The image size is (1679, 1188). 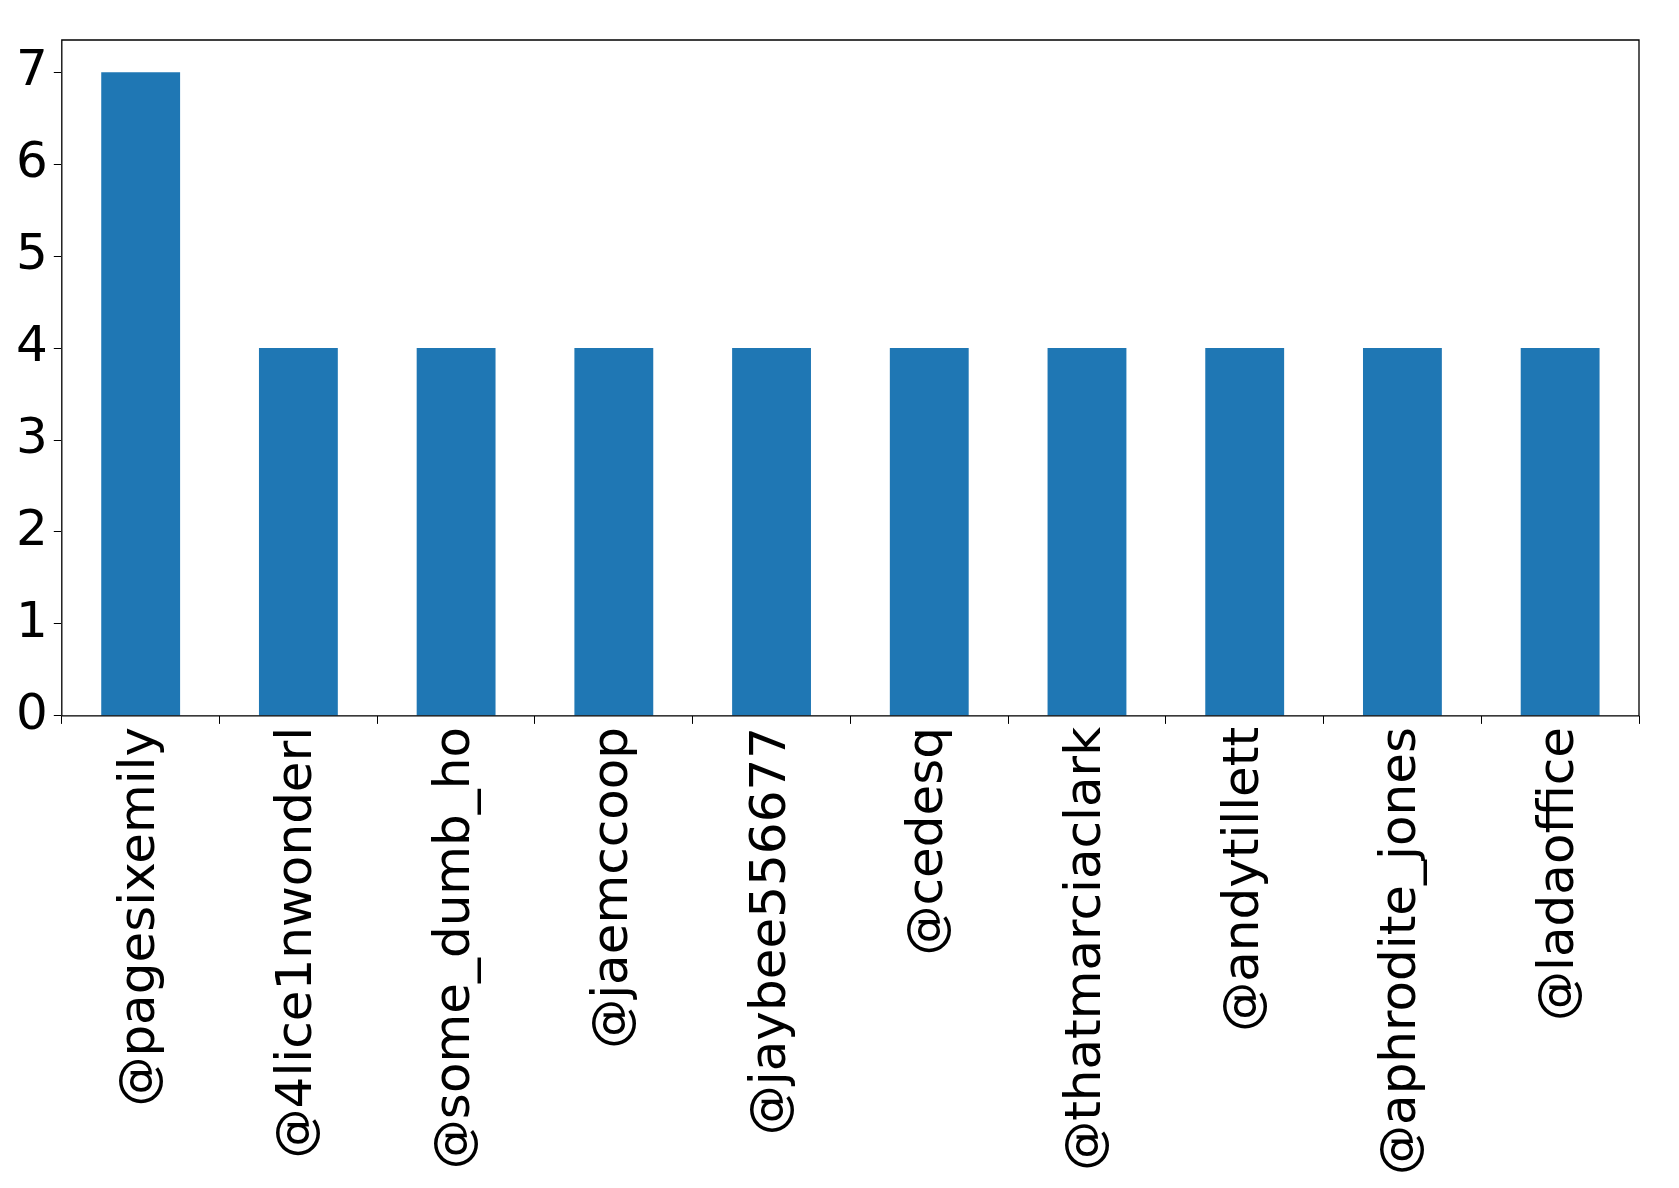 What do you see at coordinates (32, 252) in the screenshot?
I see `y-tick-label: 5` at bounding box center [32, 252].